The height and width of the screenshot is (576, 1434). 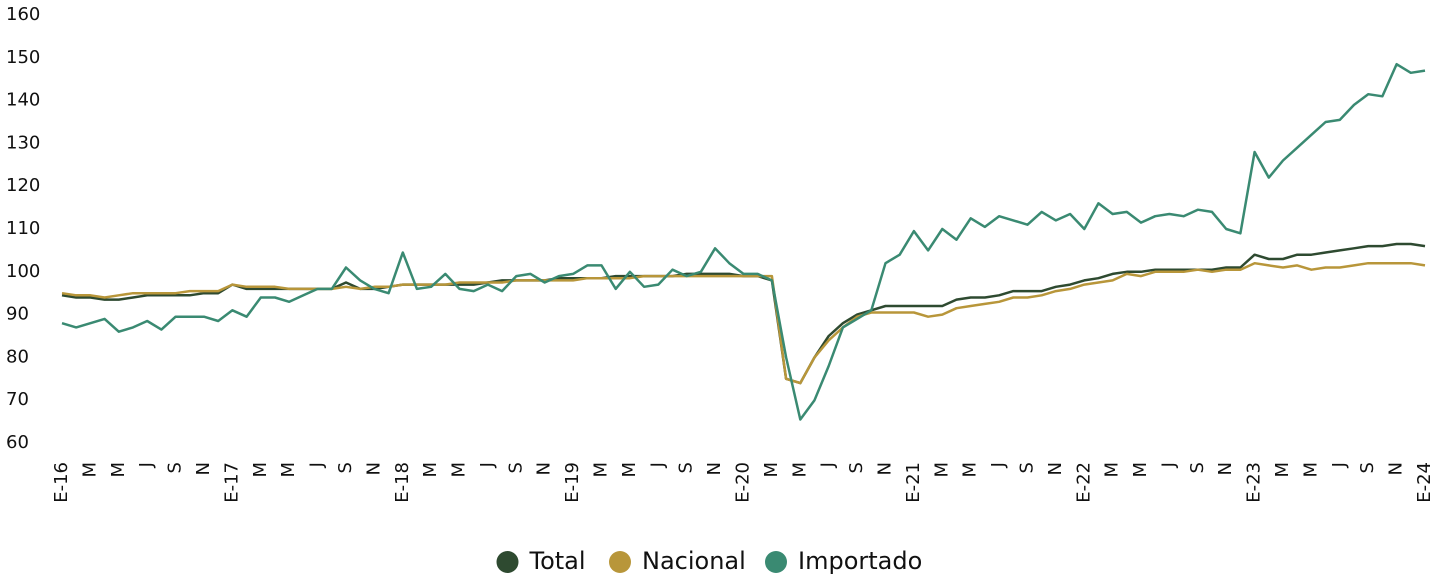 I want to click on y-tick-label: 70, so click(x=17, y=399).